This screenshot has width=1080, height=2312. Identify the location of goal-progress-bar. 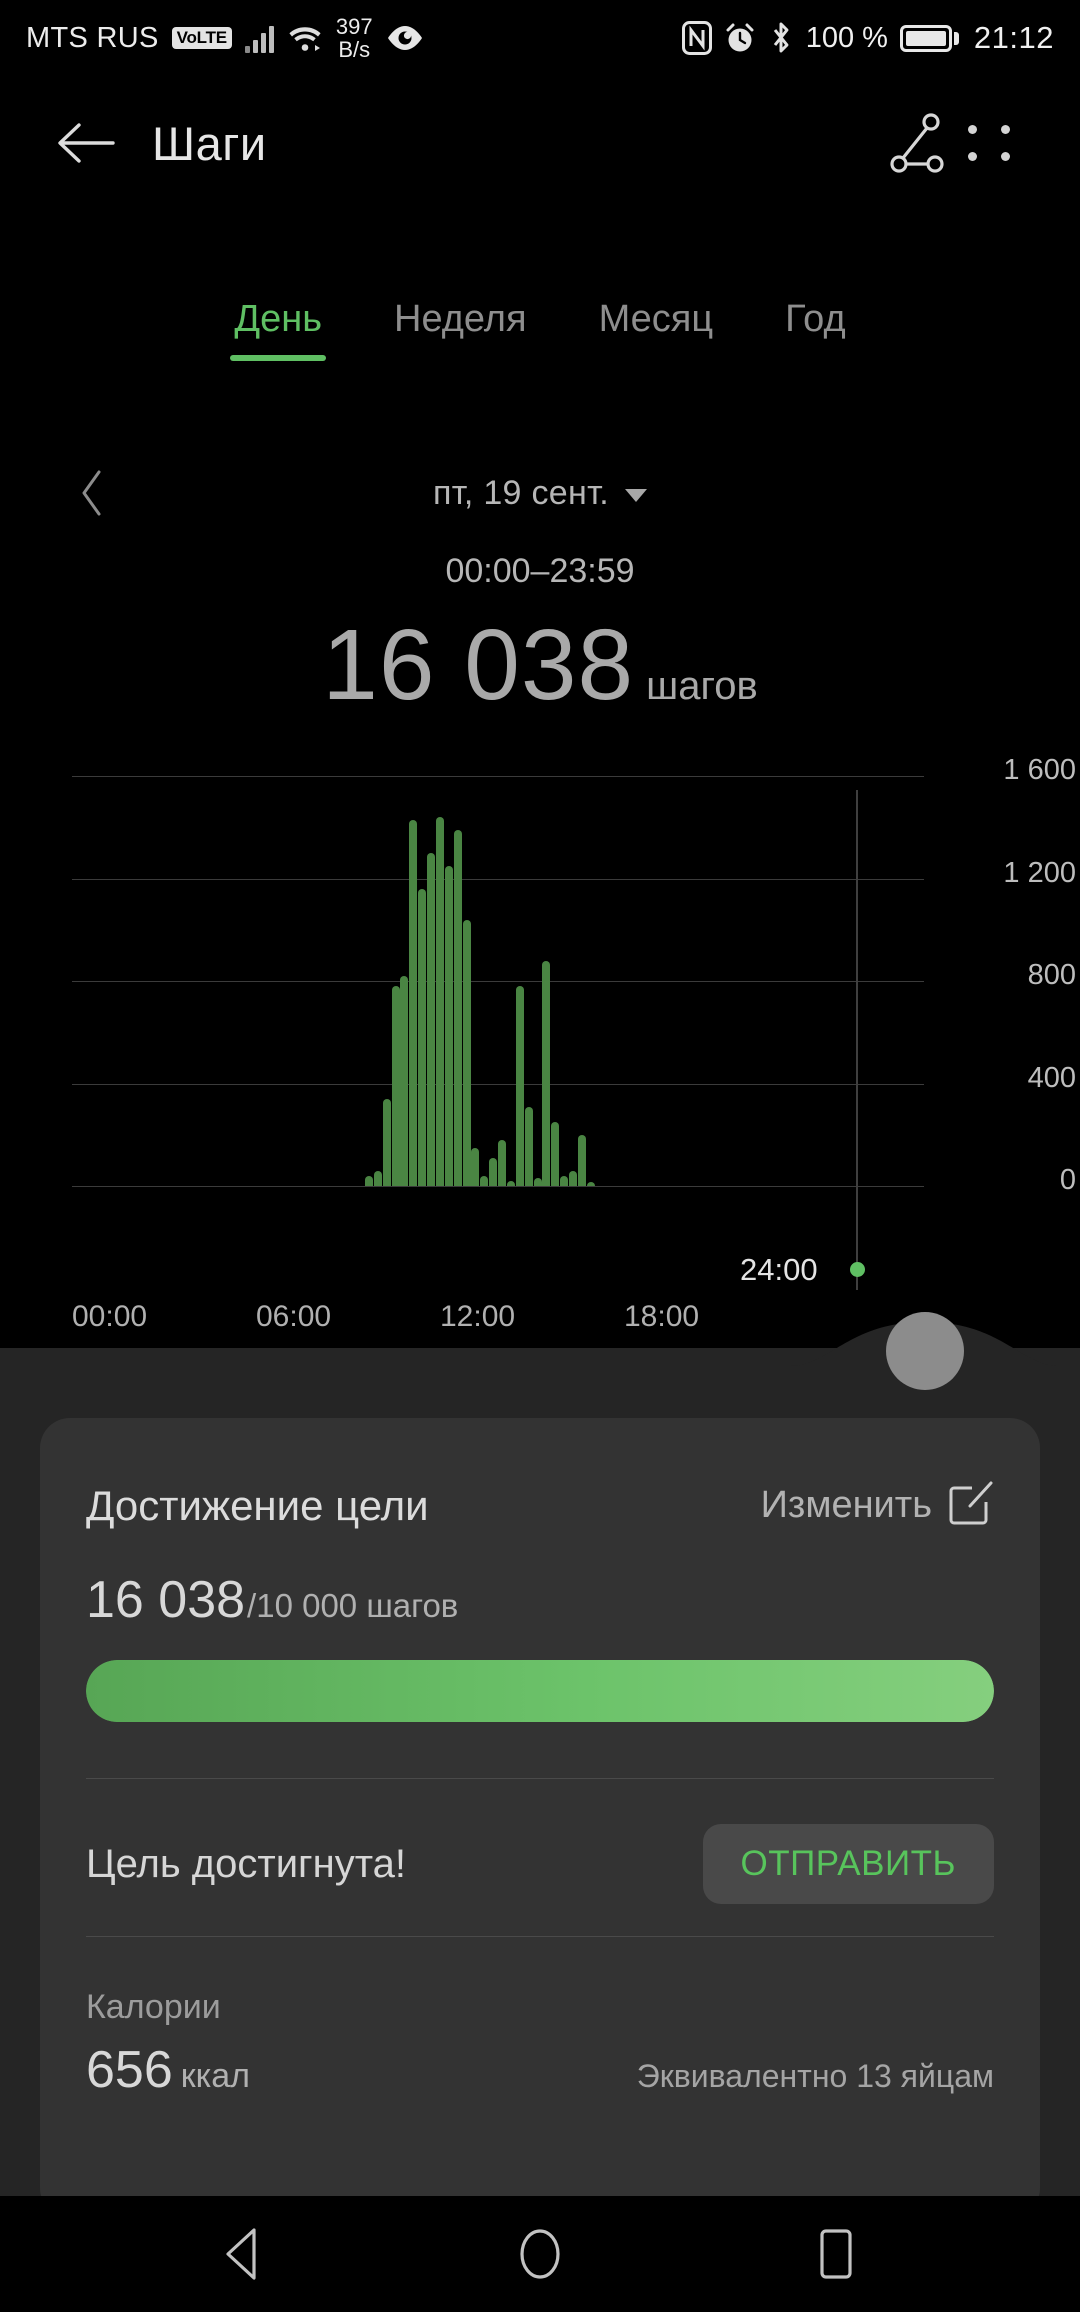
(540, 1691).